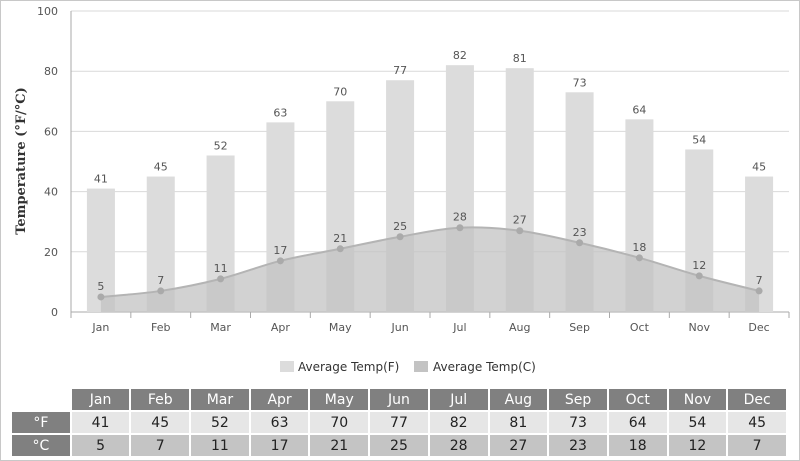 The height and width of the screenshot is (461, 800). What do you see at coordinates (578, 445) in the screenshot?
I see `table-cell: 23` at bounding box center [578, 445].